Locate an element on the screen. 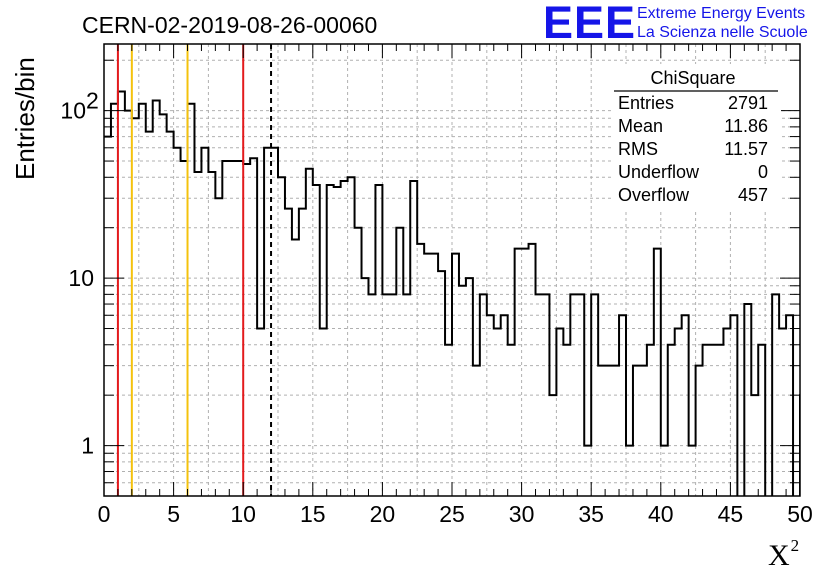 Image resolution: width=836 pixels, height=573 pixels. stats-row-value: 11.57 is located at coordinates (746, 149).